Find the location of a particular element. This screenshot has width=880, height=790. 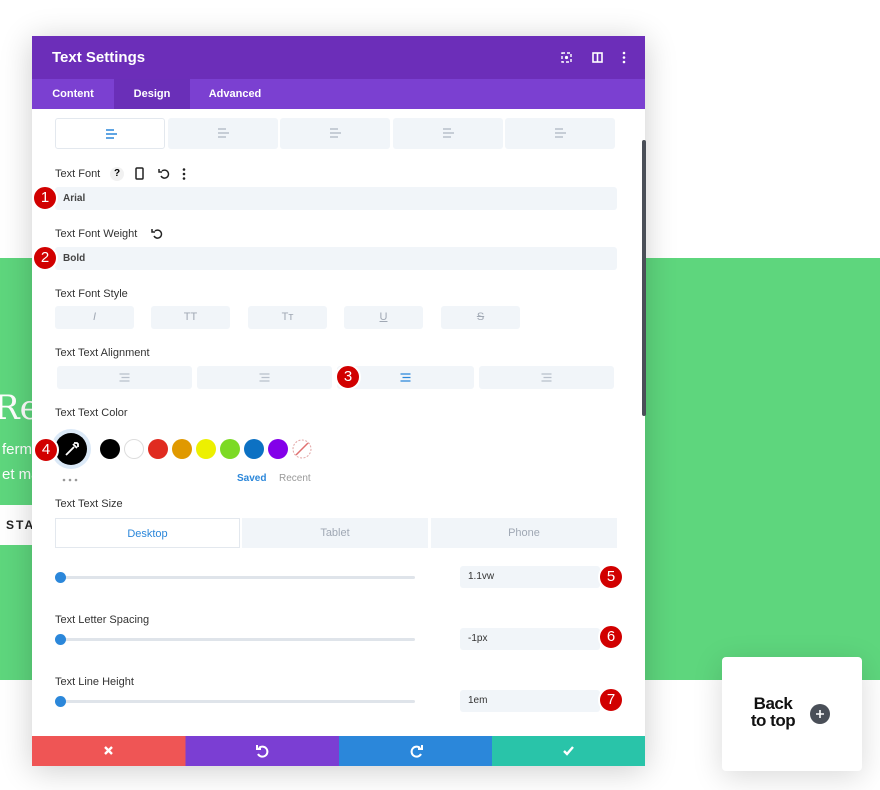

field-label: Text Line Height is located at coordinates (94, 682).